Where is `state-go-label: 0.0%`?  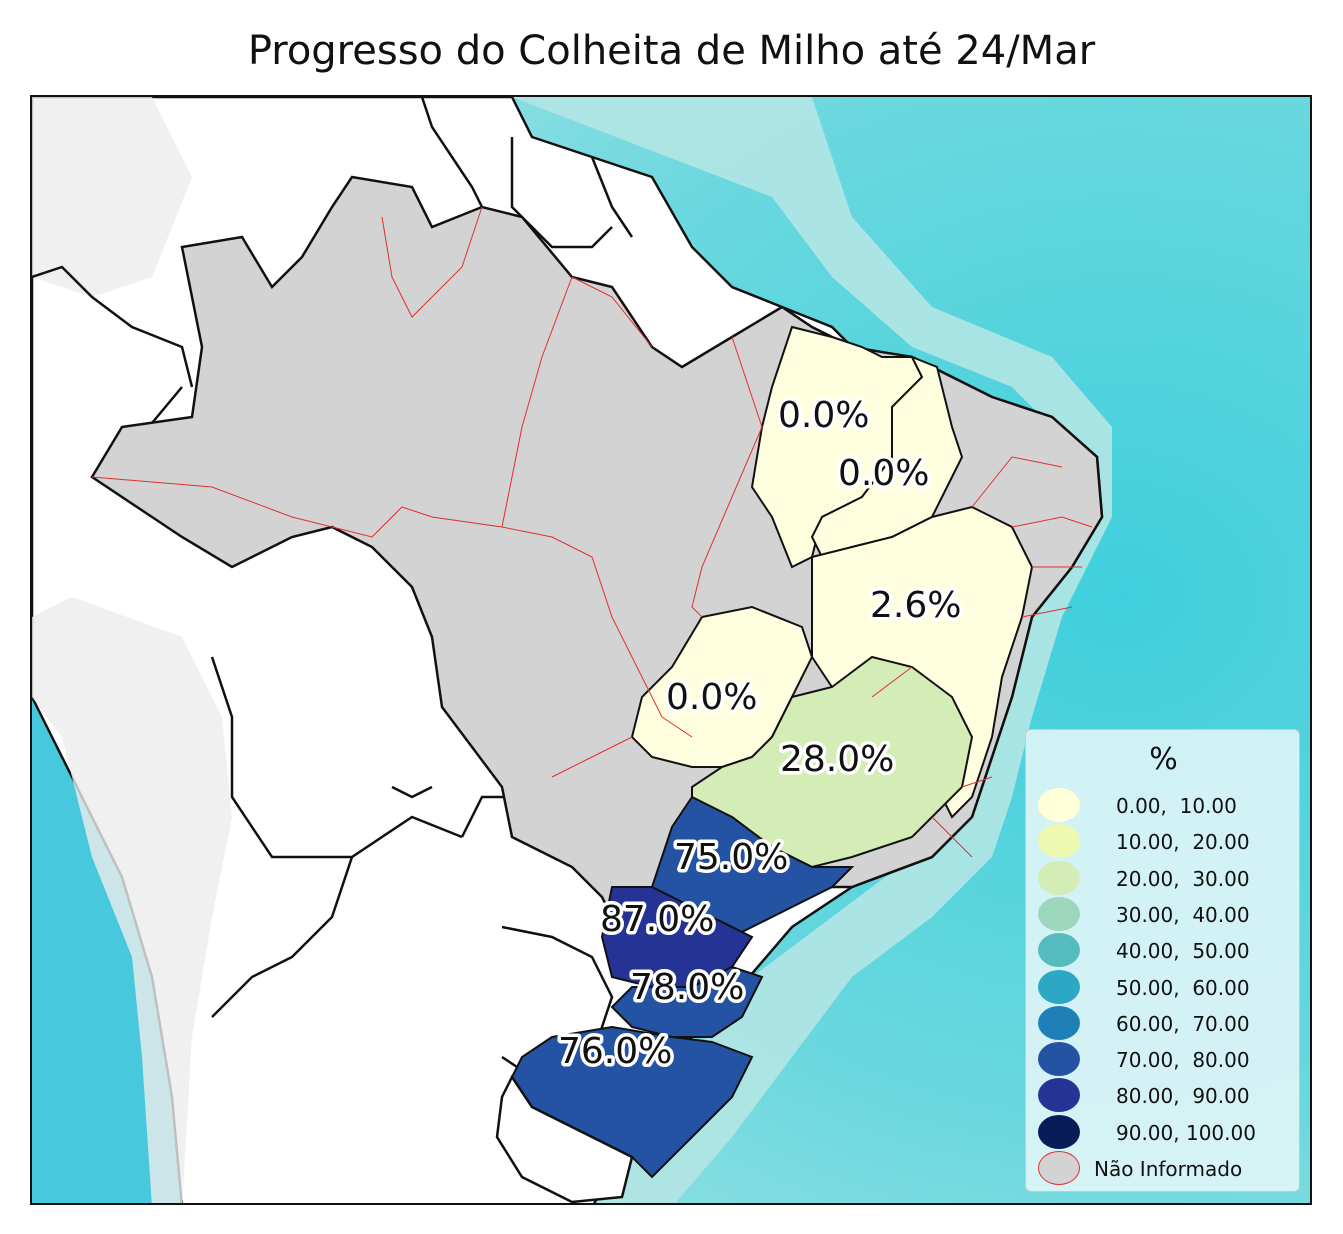
state-go-label: 0.0% is located at coordinates (711, 697).